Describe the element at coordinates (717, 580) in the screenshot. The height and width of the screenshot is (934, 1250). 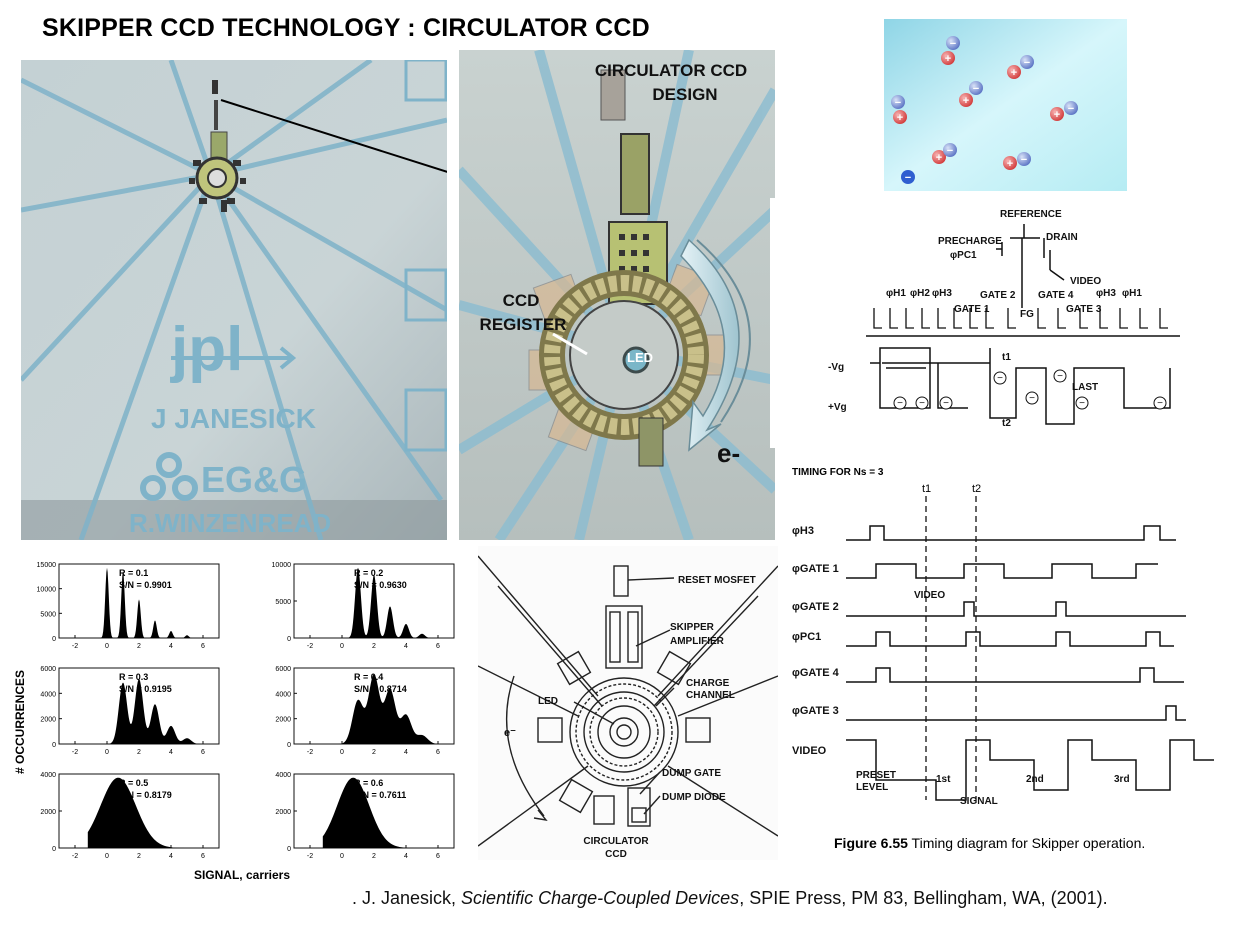
I see `reset-mosfet-label: RESET MOSFET` at that location.